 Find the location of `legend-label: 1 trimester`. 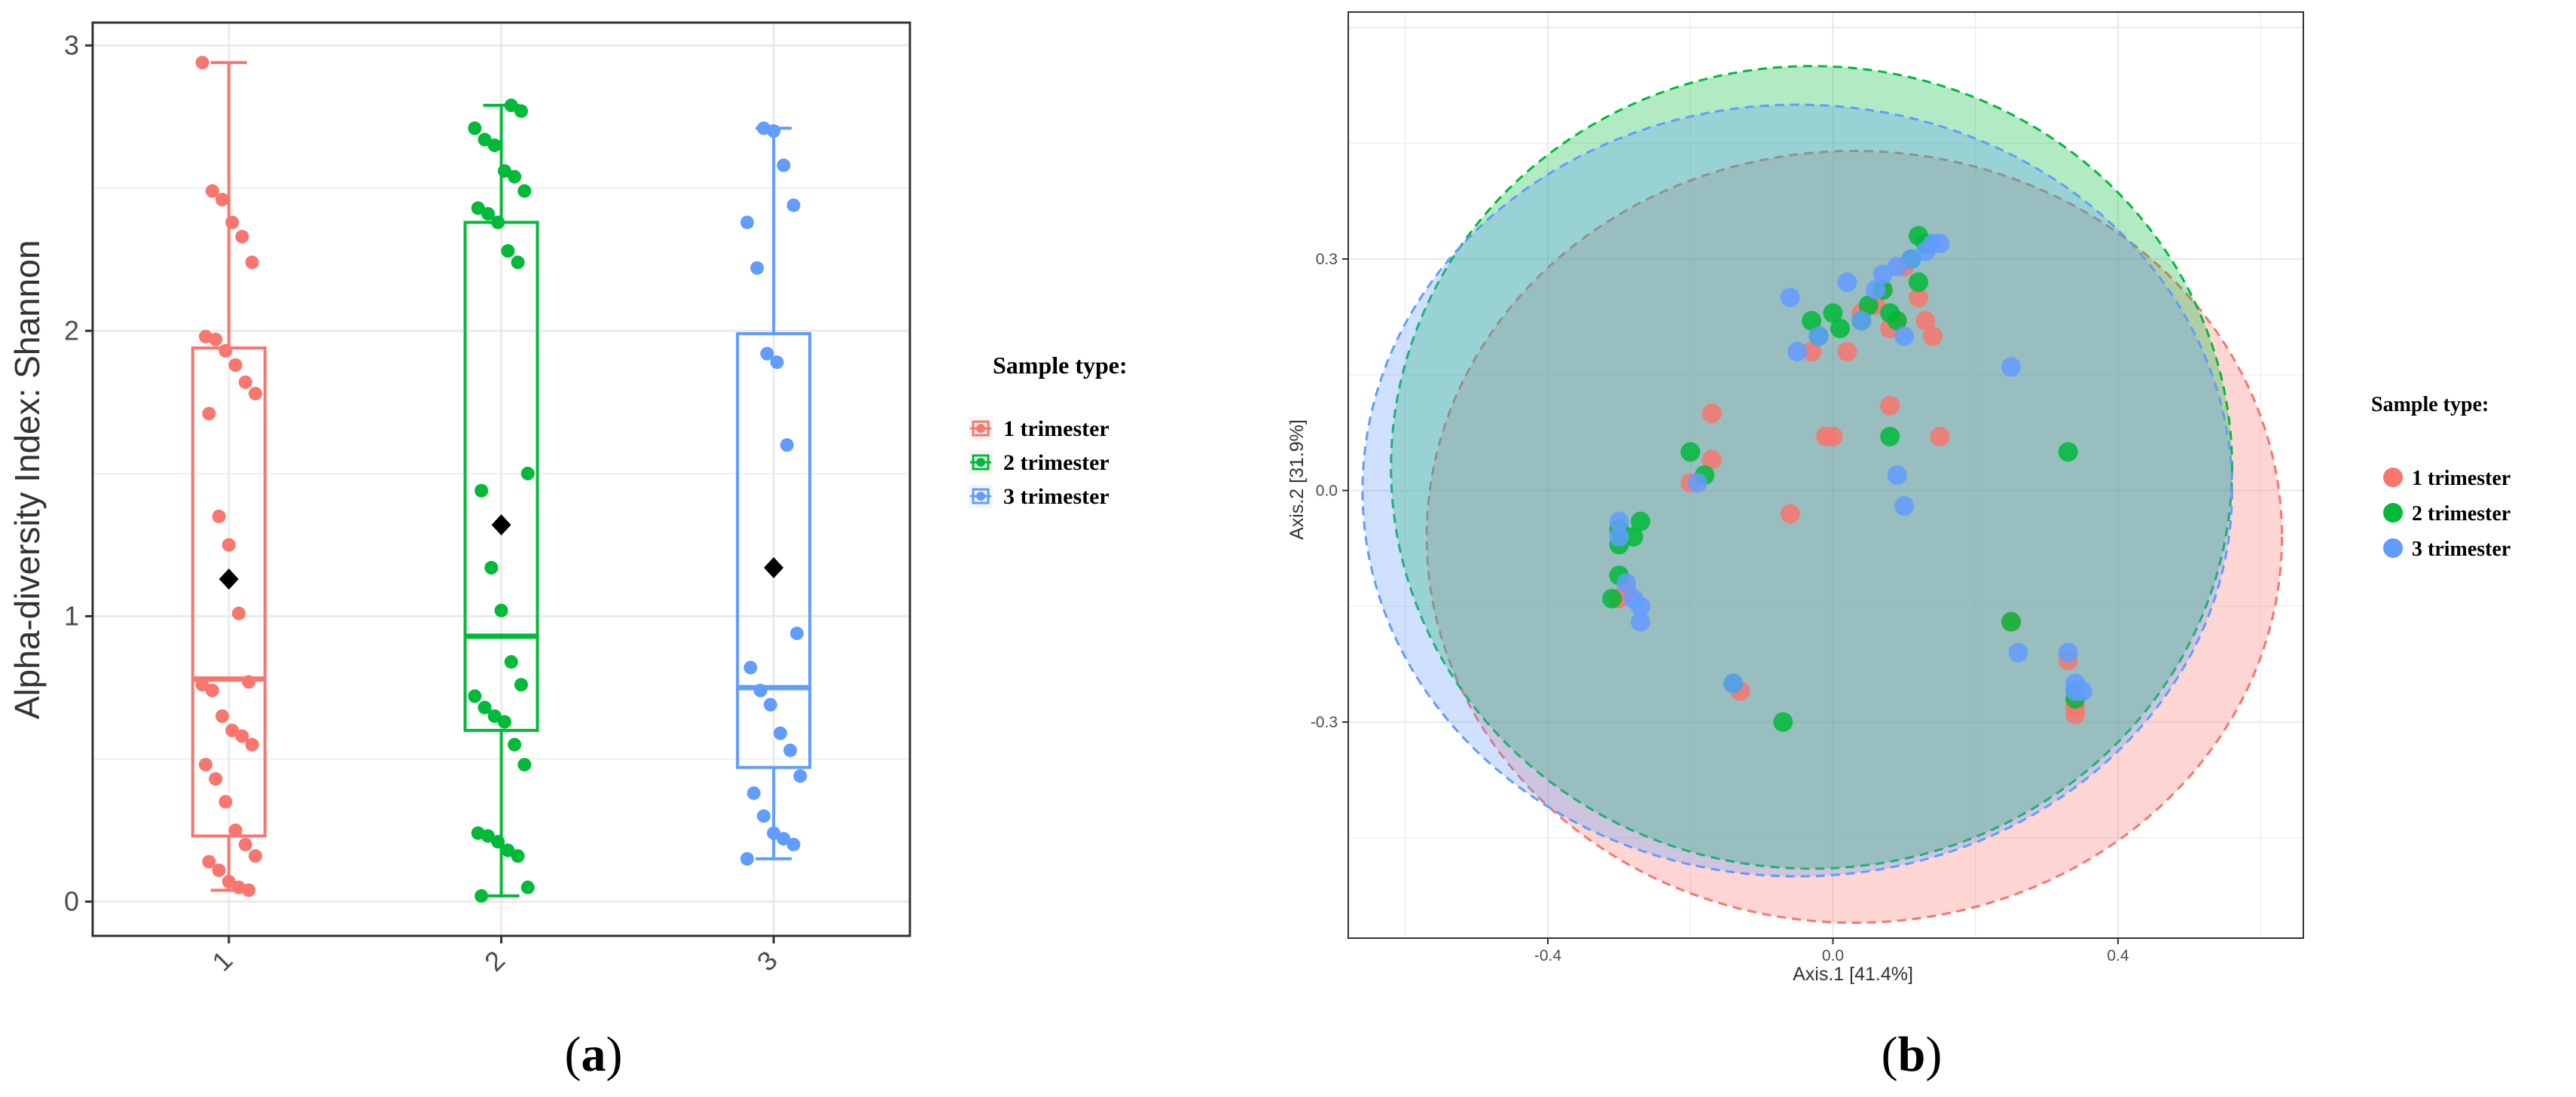

legend-label: 1 trimester is located at coordinates (2461, 478).